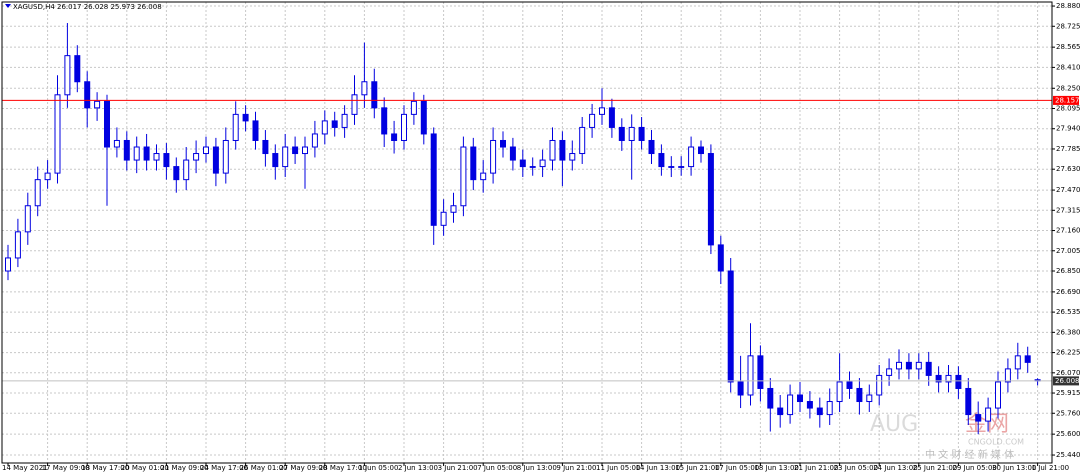 This screenshot has height=473, width=1080. What do you see at coordinates (1068, 332) in the screenshot?
I see `y-tick-label: 26.380` at bounding box center [1068, 332].